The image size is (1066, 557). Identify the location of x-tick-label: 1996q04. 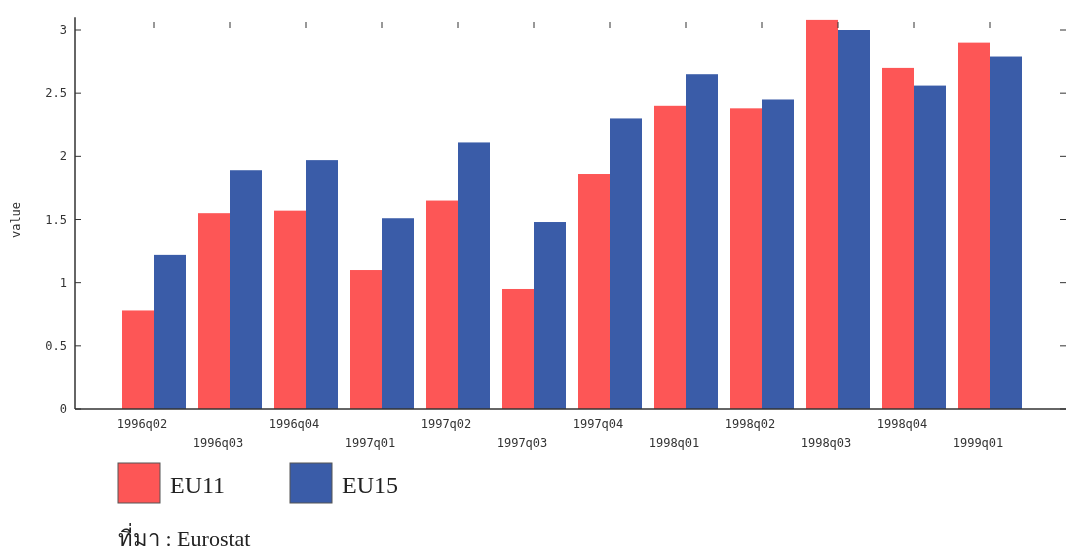
(294, 424).